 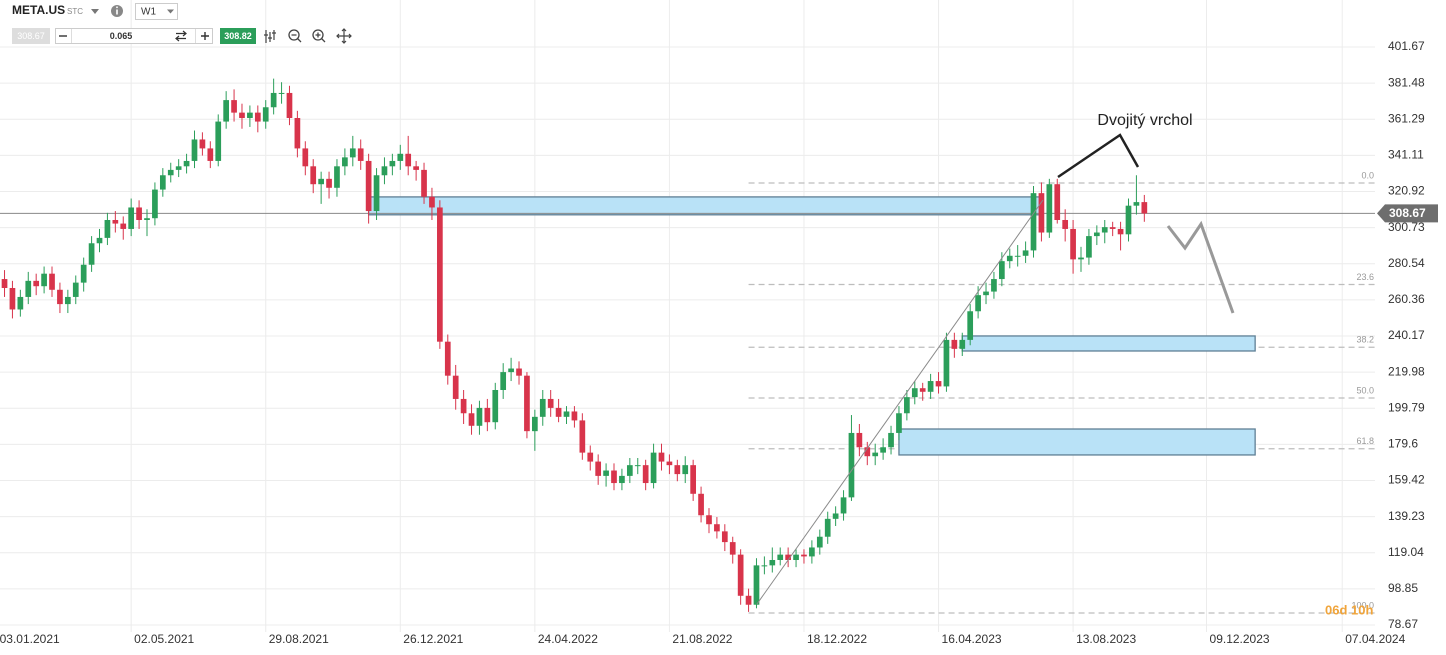 I want to click on fib-label: 61.8, so click(x=1365, y=441).